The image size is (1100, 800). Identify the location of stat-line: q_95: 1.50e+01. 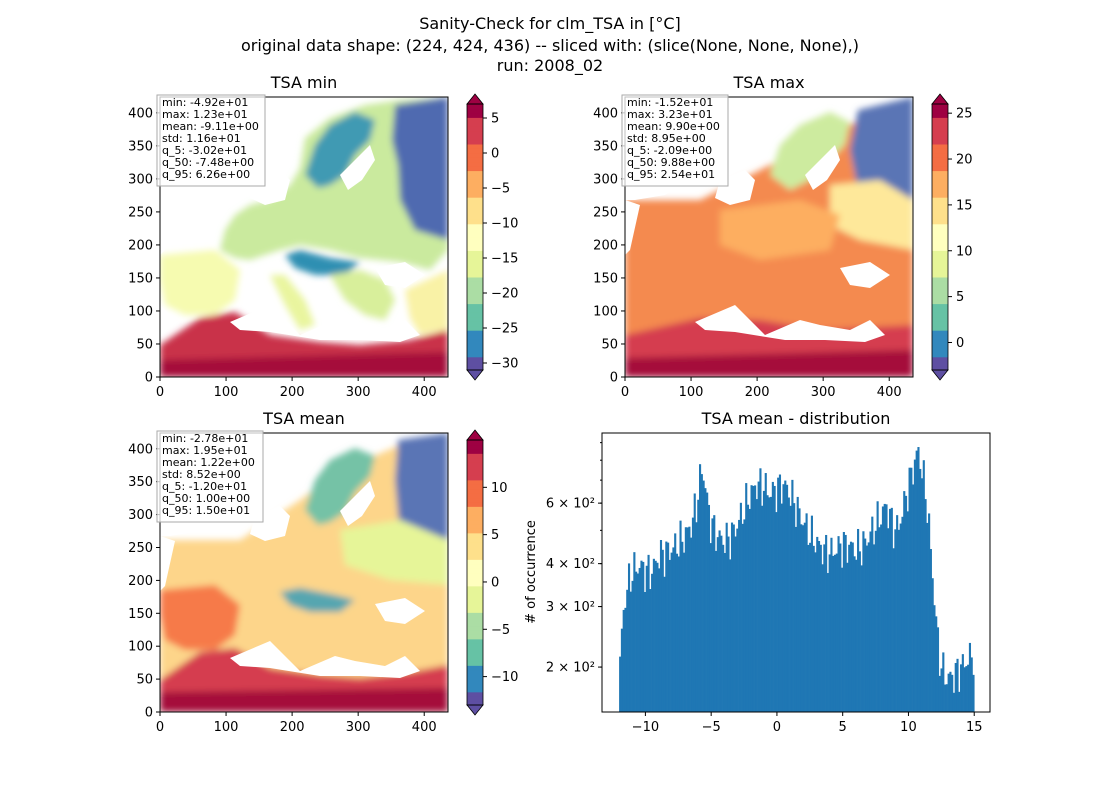
(206, 510).